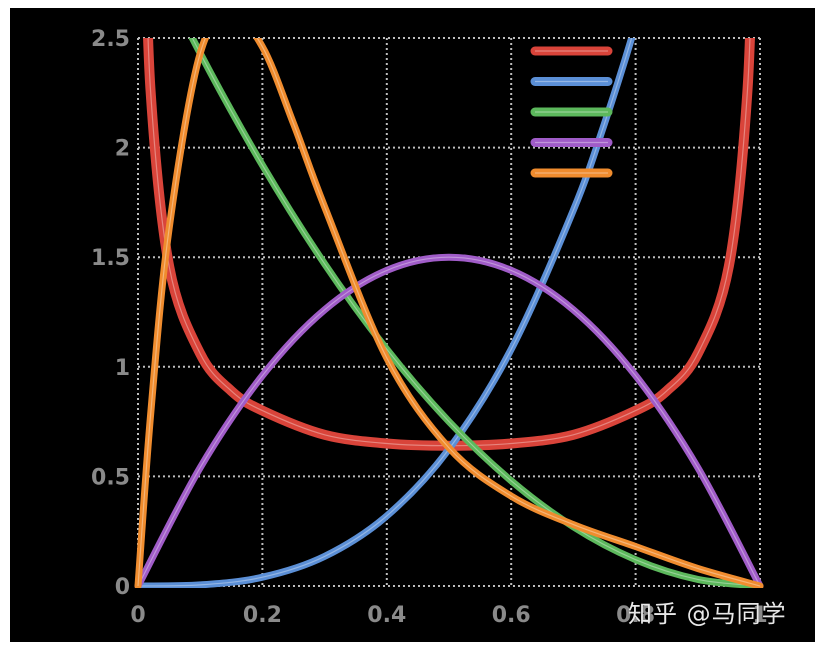 The image size is (830, 656). What do you see at coordinates (707, 614) in the screenshot?
I see `watermark-text: 知乎 @马同学` at bounding box center [707, 614].